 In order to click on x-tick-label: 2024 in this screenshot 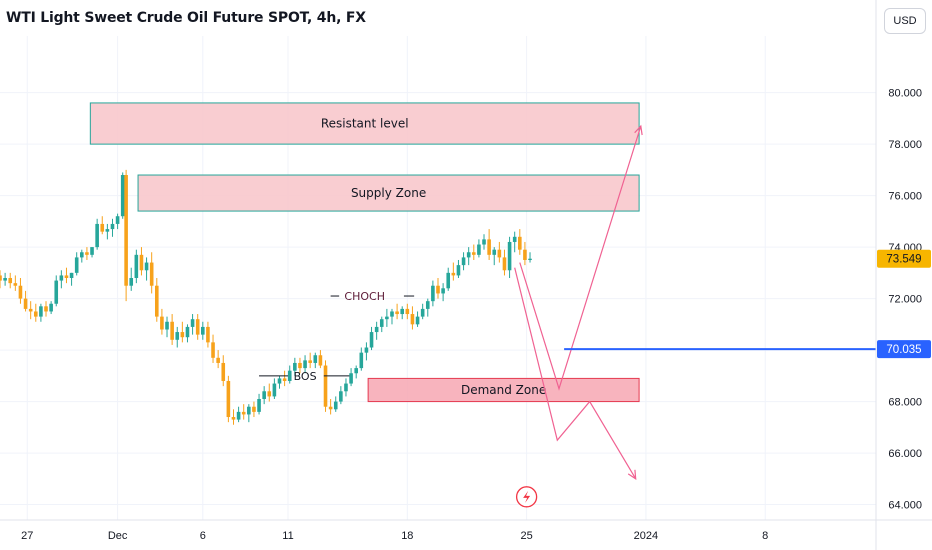, I will do `click(646, 536)`.